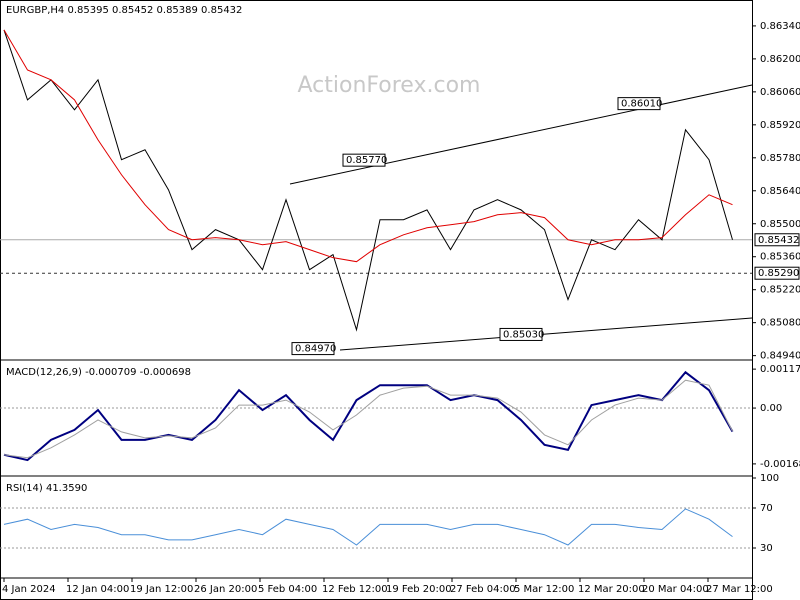 The image size is (800, 600). I want to click on y-tick-label: 0.86340, so click(780, 26).